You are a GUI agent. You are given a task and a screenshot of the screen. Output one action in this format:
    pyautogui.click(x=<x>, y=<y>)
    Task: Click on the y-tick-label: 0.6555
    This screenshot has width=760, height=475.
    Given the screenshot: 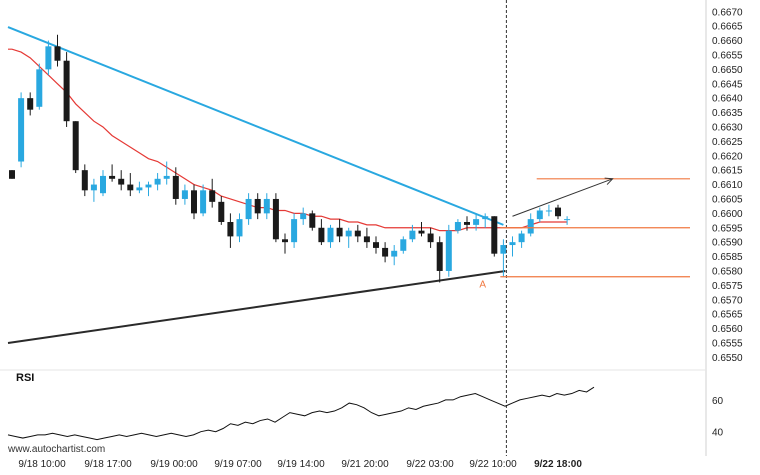 What is the action you would take?
    pyautogui.click(x=727, y=343)
    